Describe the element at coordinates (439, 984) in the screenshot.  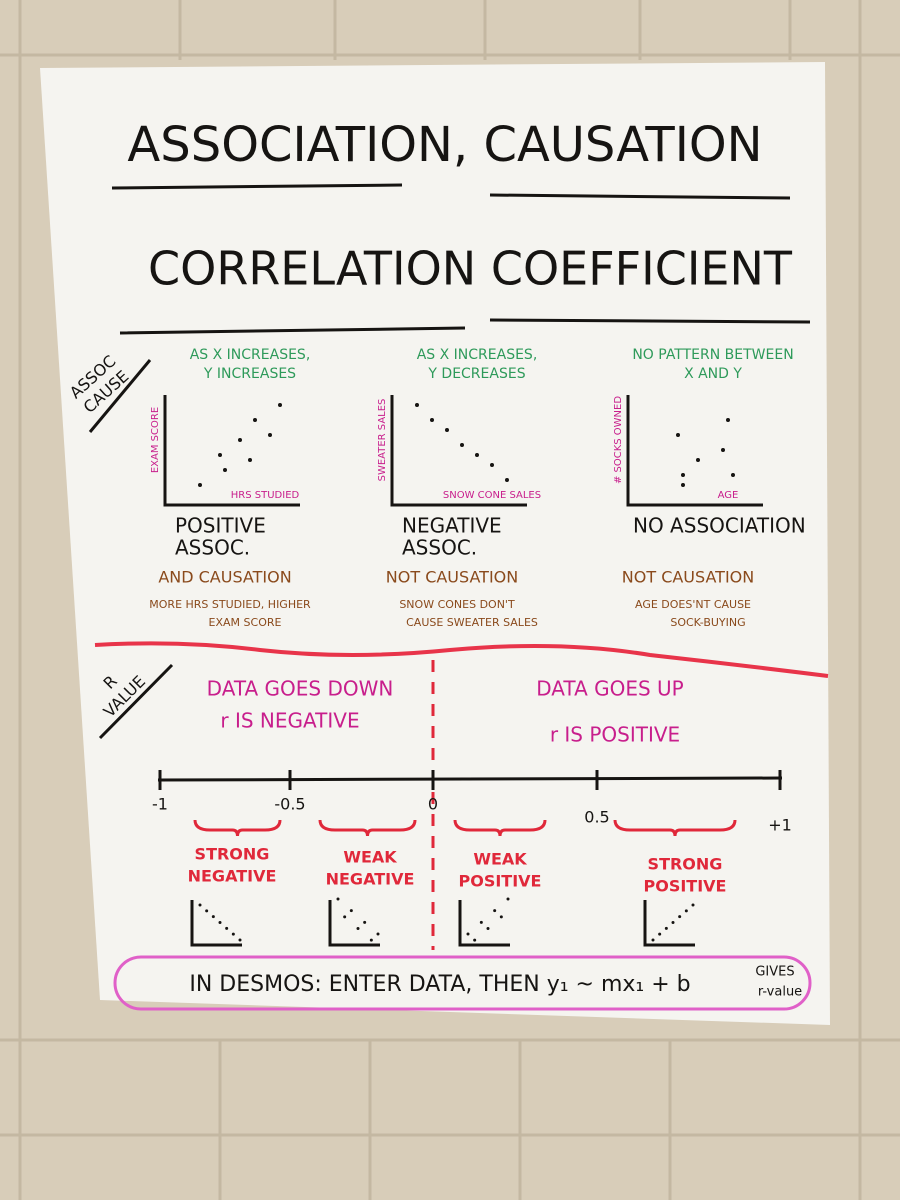
I see `footer-text: IN DESMOS: ENTER DATA, THEN y₁ ~ mx₁ + b` at that location.